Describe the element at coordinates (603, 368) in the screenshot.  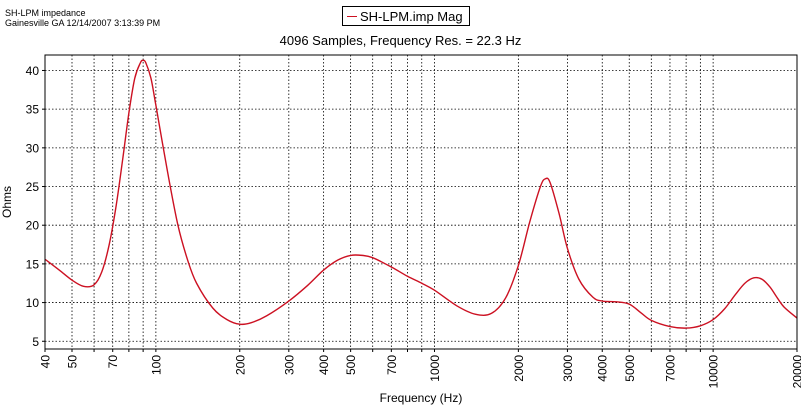
I see `x-tick-label: 4000` at that location.